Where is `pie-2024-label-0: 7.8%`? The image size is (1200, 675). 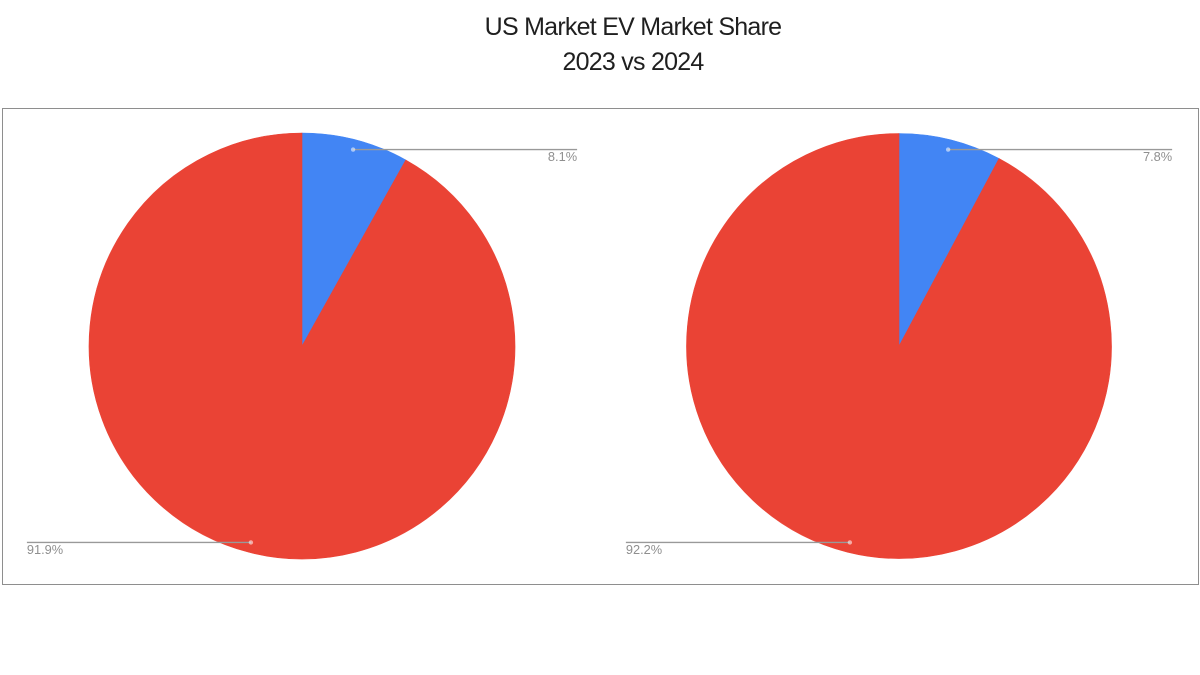 pie-2024-label-0: 7.8% is located at coordinates (1157, 156).